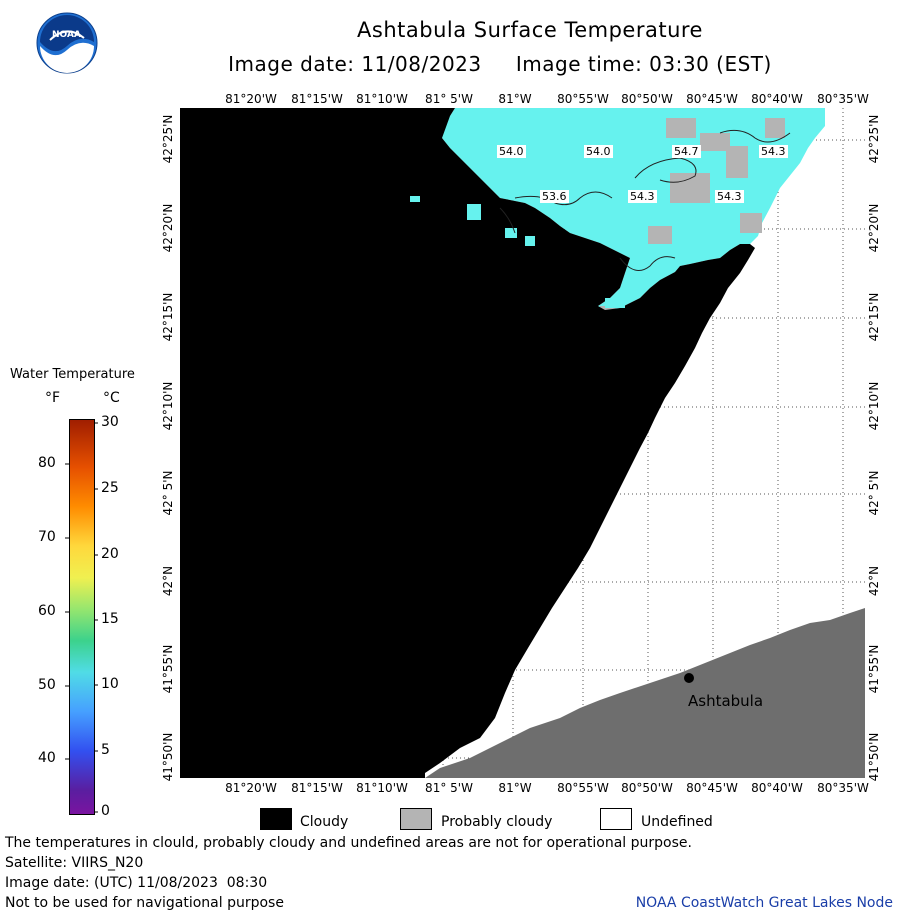 Image resolution: width=903 pixels, height=919 pixels. Describe the element at coordinates (497, 822) in the screenshot. I see `key-probably-cloudy-label: Probably cloudy` at that location.